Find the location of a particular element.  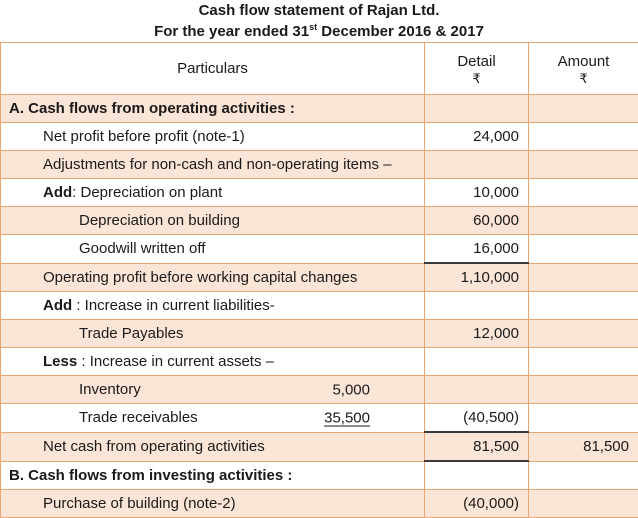

row-particulars: Inventory 5,000 is located at coordinates (213, 390).